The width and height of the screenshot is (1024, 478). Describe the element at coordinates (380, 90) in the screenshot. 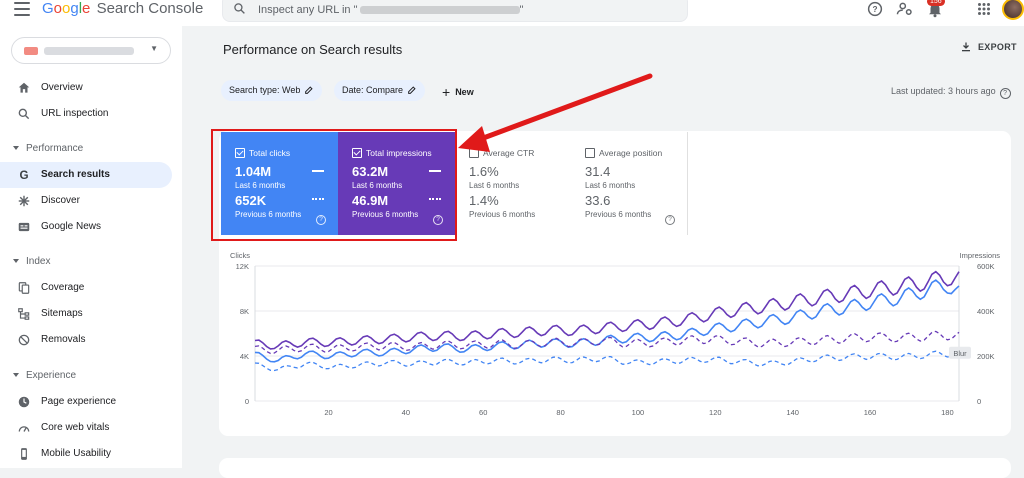

I see `date-filter-chip: Date: Compare` at that location.